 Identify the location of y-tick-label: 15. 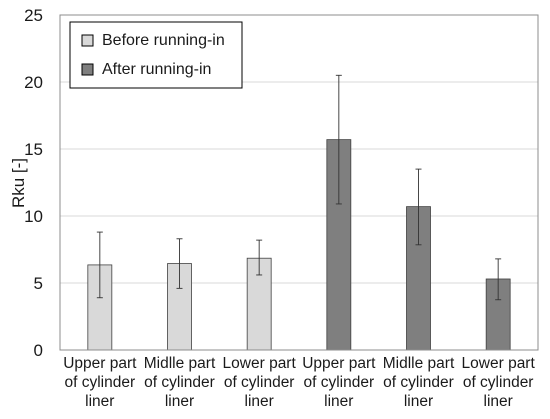
(33, 149).